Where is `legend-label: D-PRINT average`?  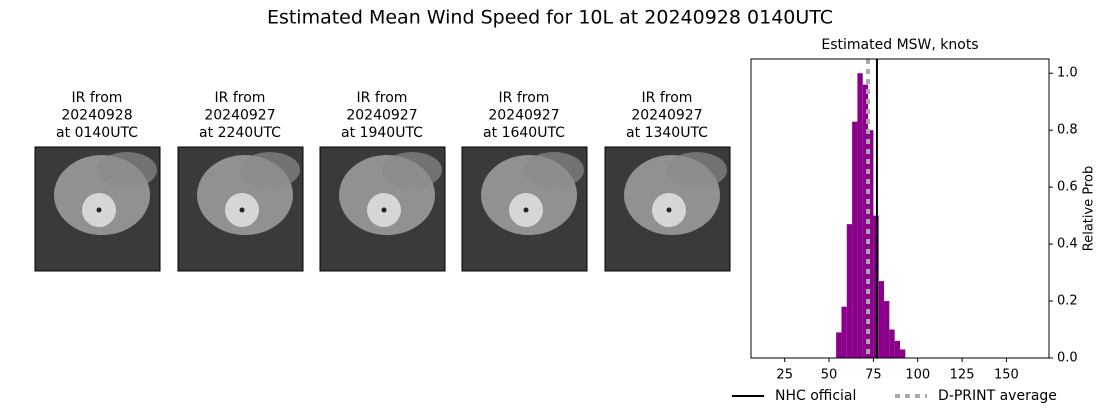
legend-label: D-PRINT average is located at coordinates (997, 396).